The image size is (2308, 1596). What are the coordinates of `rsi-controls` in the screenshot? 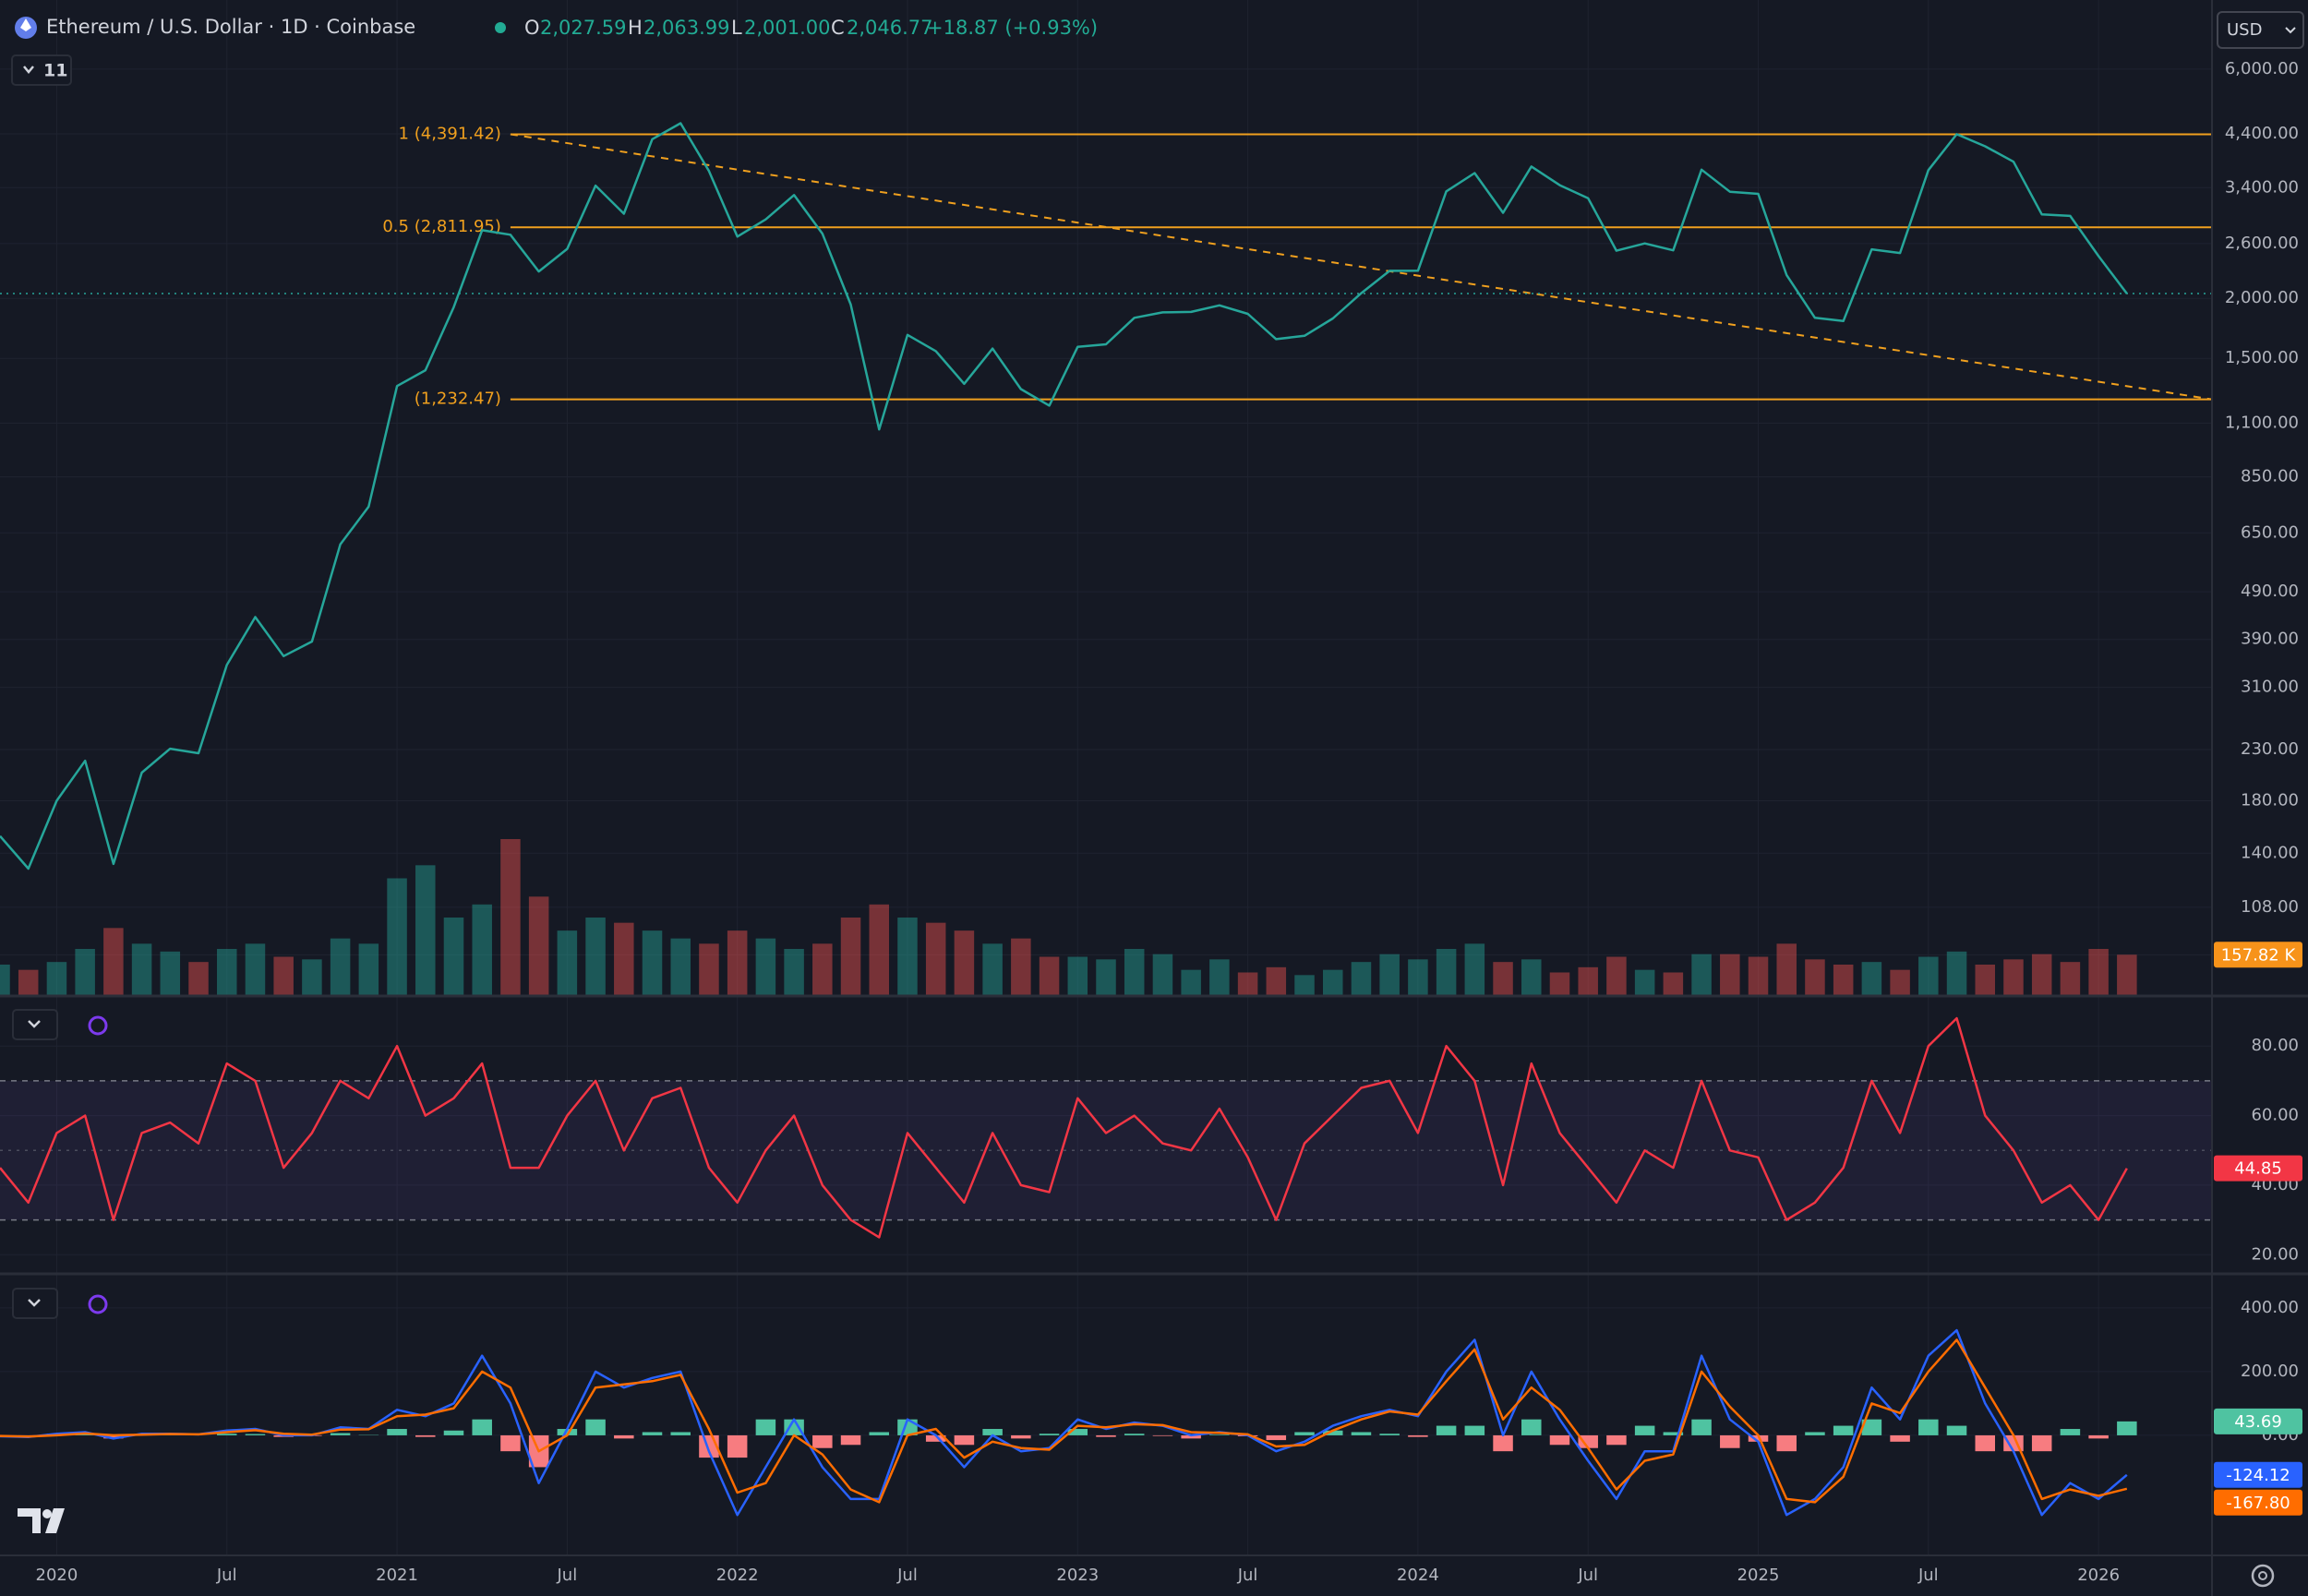 It's located at (60, 1024).